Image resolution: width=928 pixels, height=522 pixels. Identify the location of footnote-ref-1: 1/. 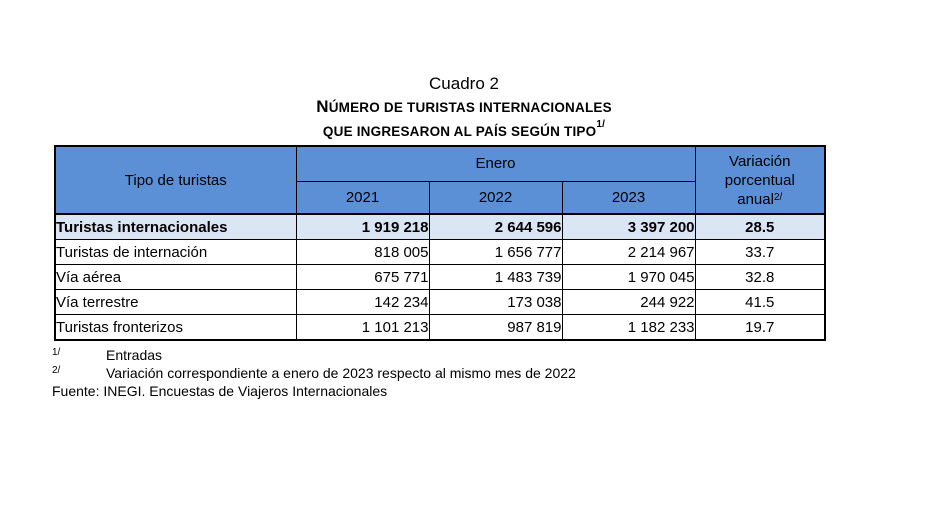
(601, 124).